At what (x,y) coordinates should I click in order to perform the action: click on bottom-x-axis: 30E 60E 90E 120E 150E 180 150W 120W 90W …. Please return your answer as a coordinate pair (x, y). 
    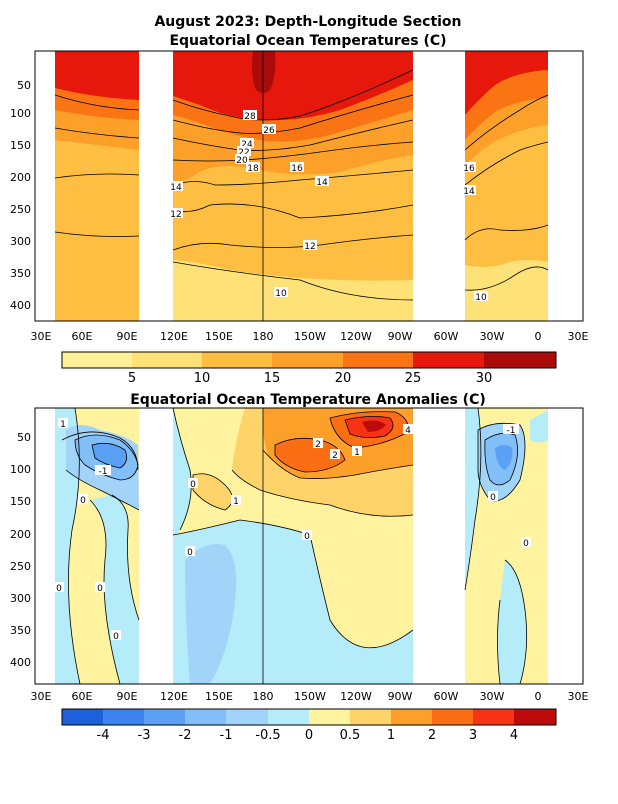
    Looking at the image, I should click on (310, 696).